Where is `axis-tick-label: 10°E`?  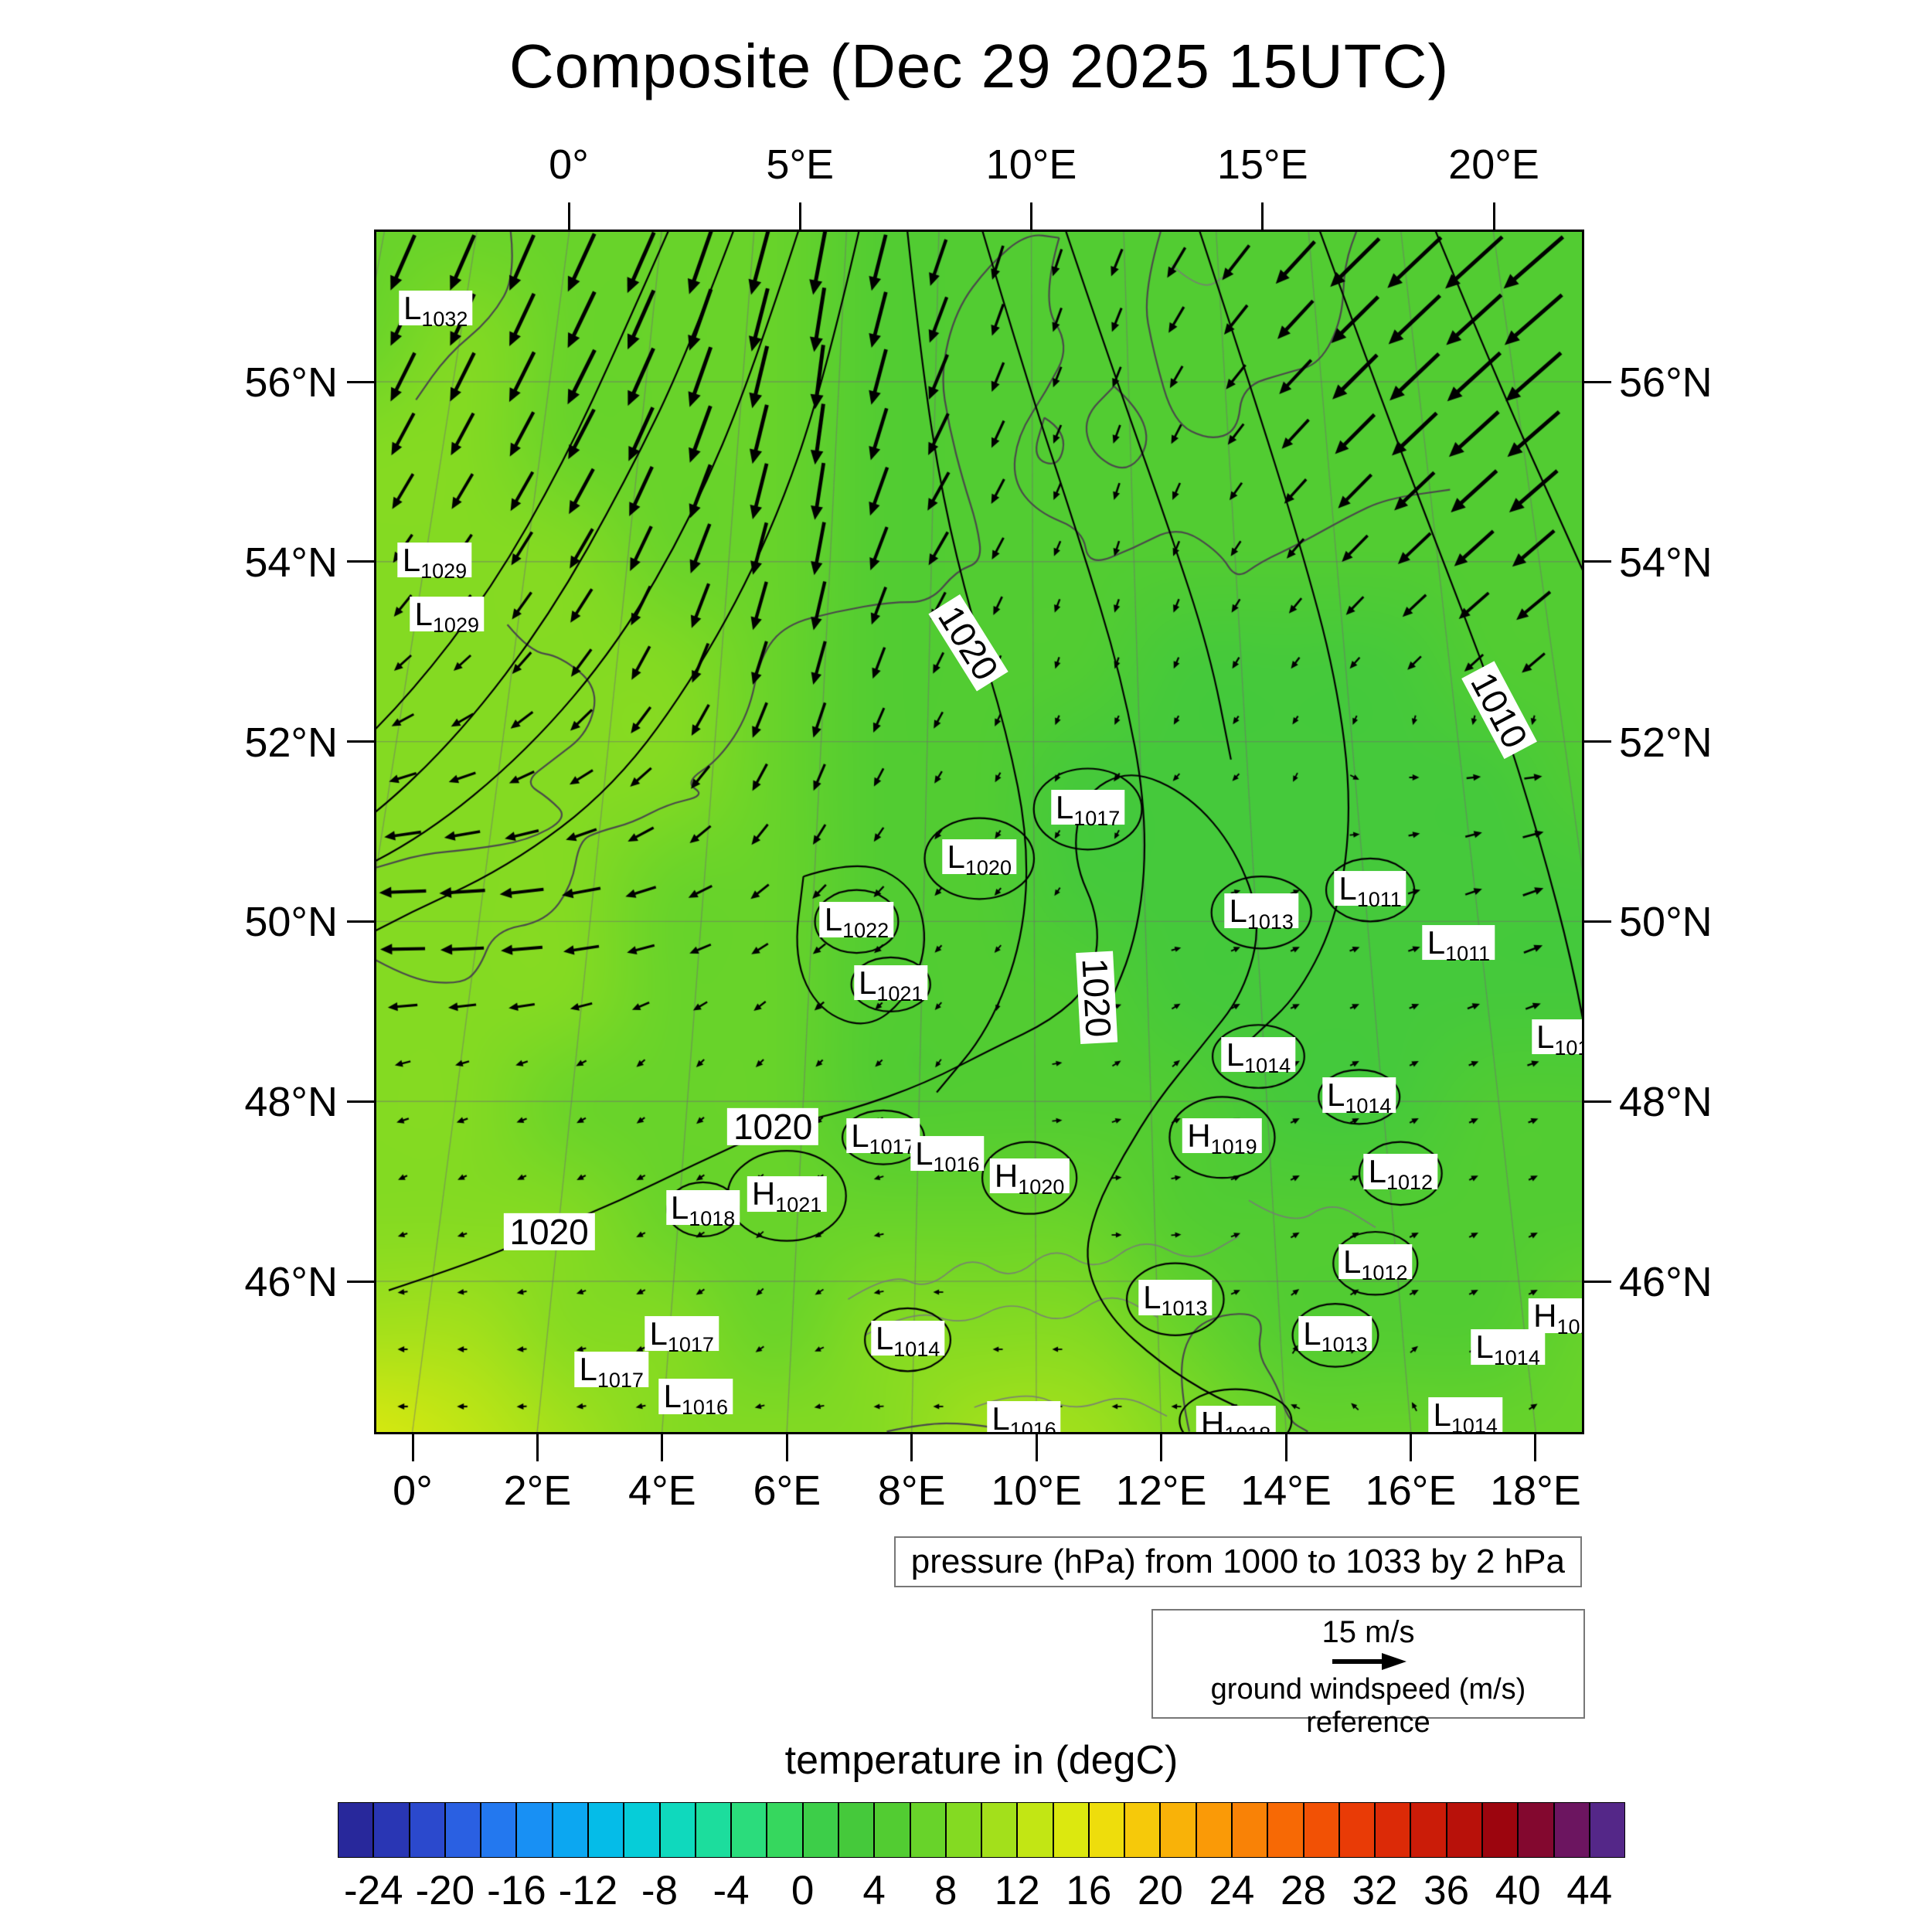
axis-tick-label: 10°E is located at coordinates (1031, 165).